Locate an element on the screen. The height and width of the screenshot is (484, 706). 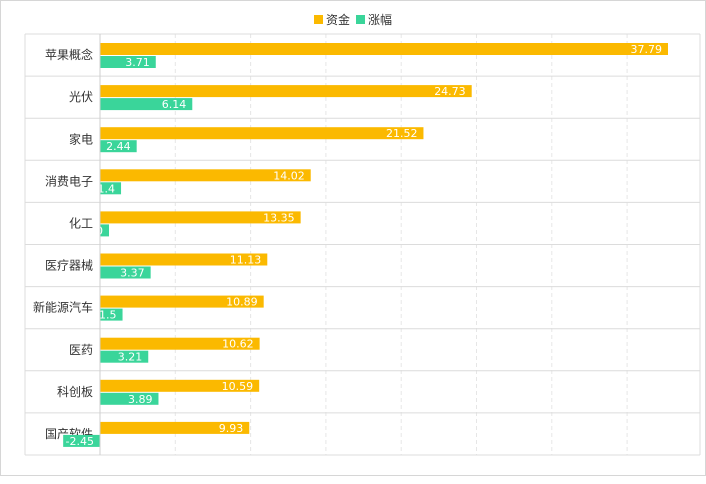
category-label: 光伏 is located at coordinates (81, 97).